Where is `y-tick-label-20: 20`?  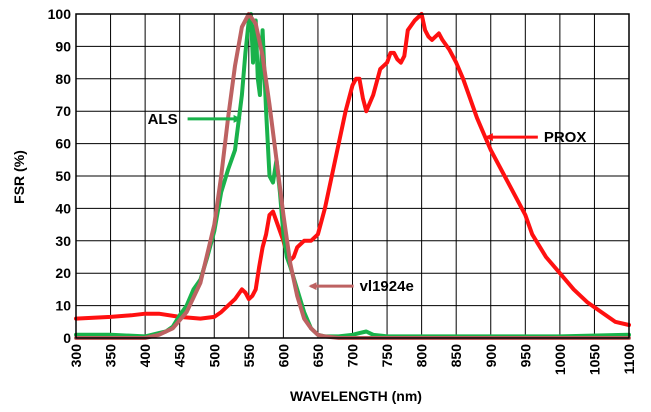 y-tick-label-20: 20 is located at coordinates (63, 273).